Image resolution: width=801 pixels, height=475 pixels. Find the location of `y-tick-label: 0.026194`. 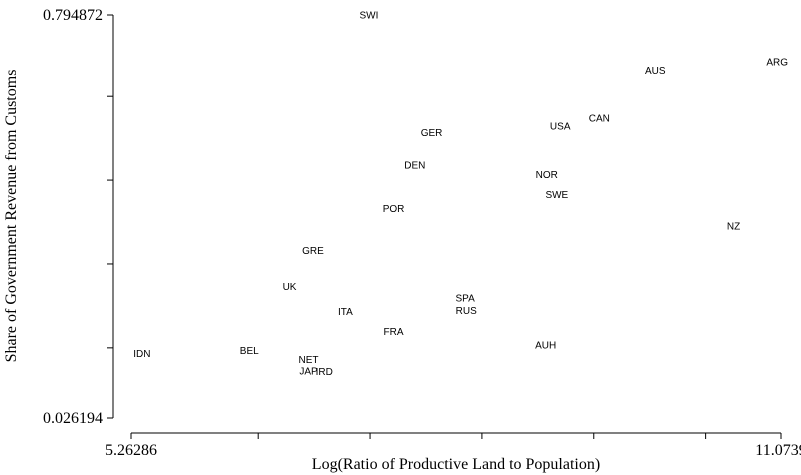

y-tick-label: 0.026194 is located at coordinates (73, 418).